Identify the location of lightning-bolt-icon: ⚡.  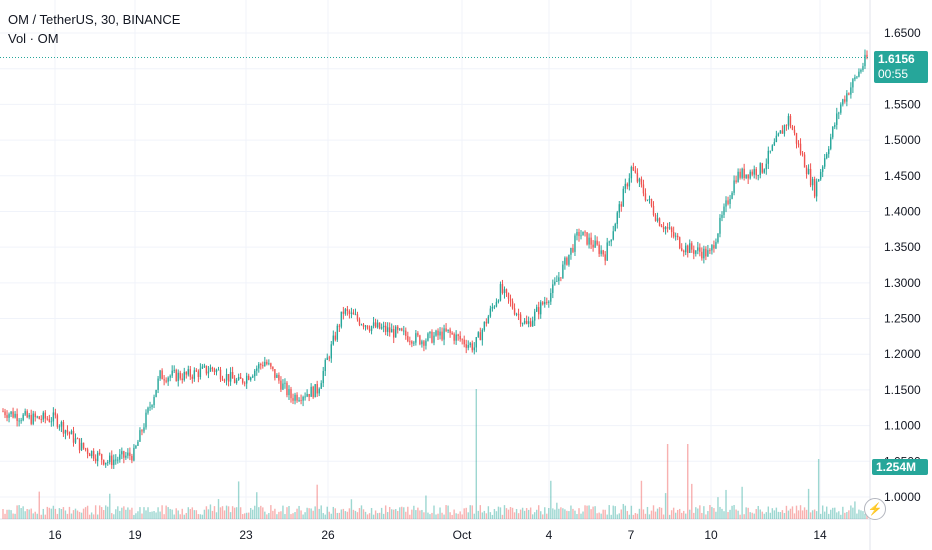
(875, 509).